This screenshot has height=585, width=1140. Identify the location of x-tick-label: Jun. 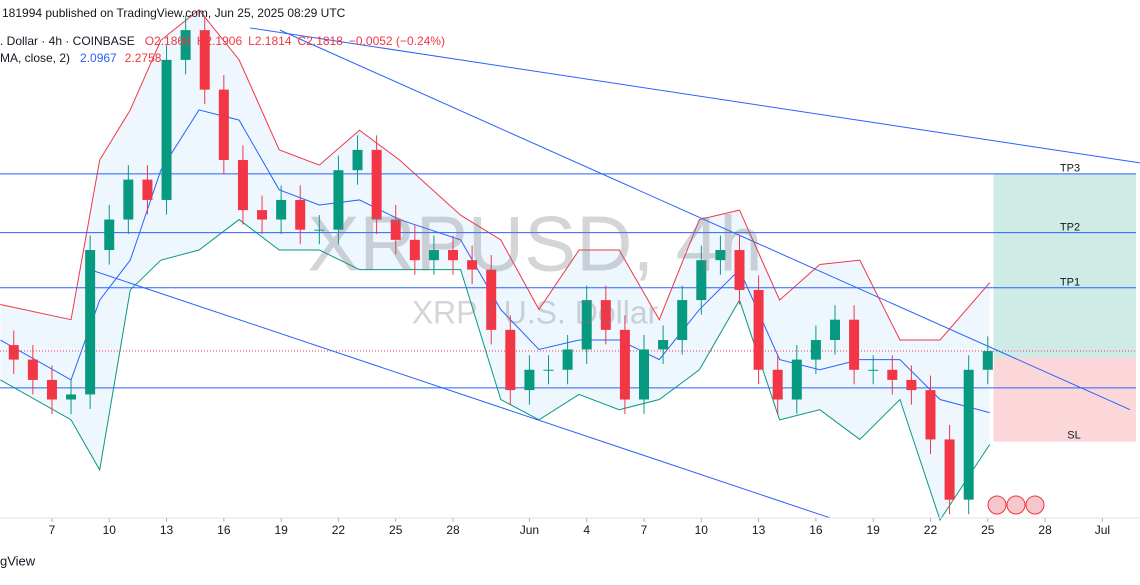
(529, 530).